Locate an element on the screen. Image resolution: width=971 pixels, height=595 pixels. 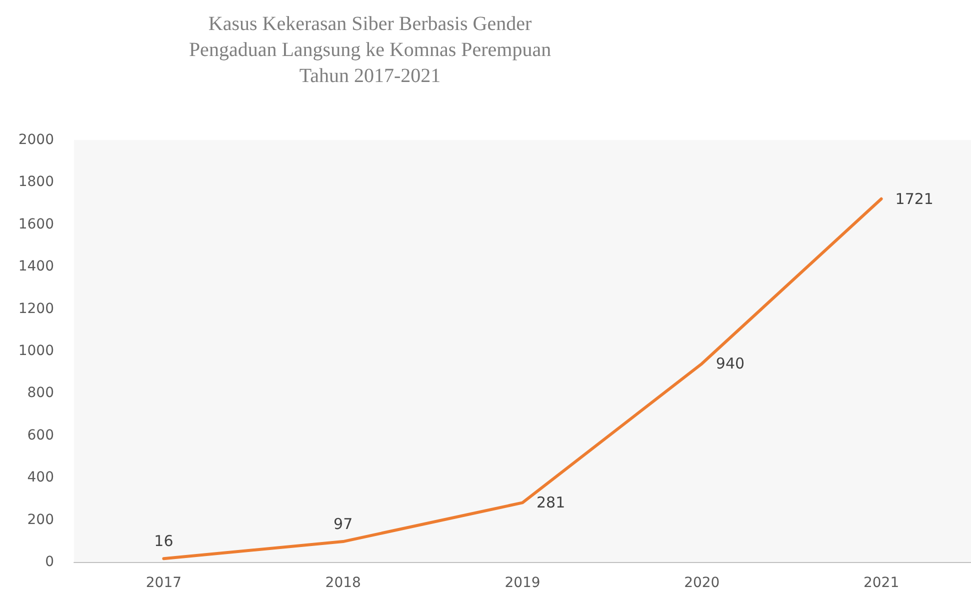
y-tick-label: 0 is located at coordinates (49, 562).